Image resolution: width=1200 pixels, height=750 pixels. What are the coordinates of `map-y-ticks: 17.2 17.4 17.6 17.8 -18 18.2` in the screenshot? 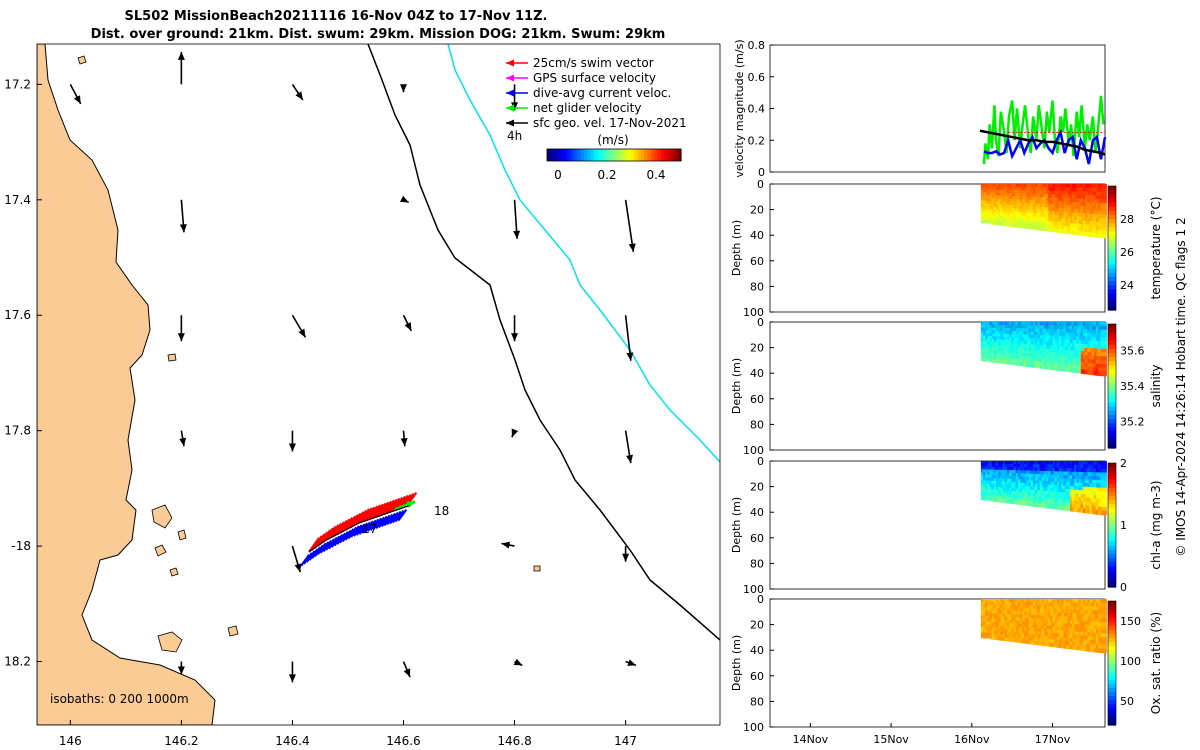 It's located at (23, 373).